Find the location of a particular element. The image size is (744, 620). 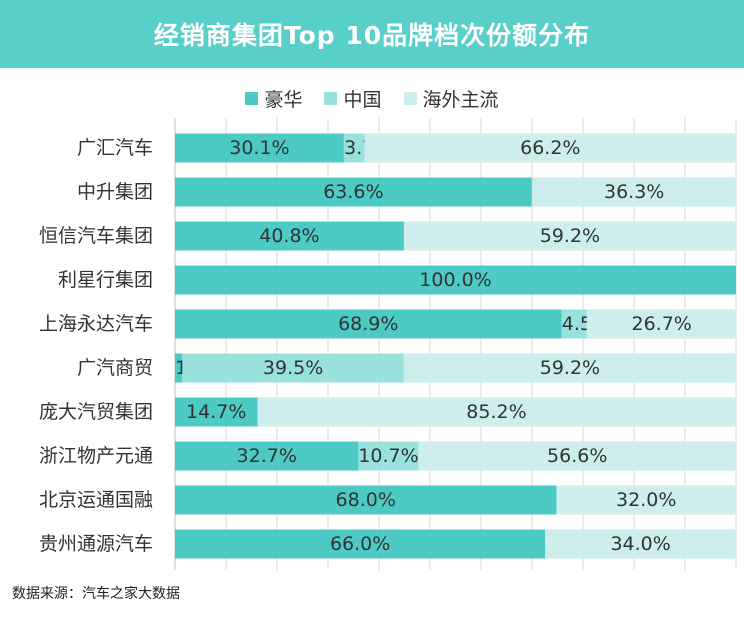

data-label: 32.0% is located at coordinates (646, 500).